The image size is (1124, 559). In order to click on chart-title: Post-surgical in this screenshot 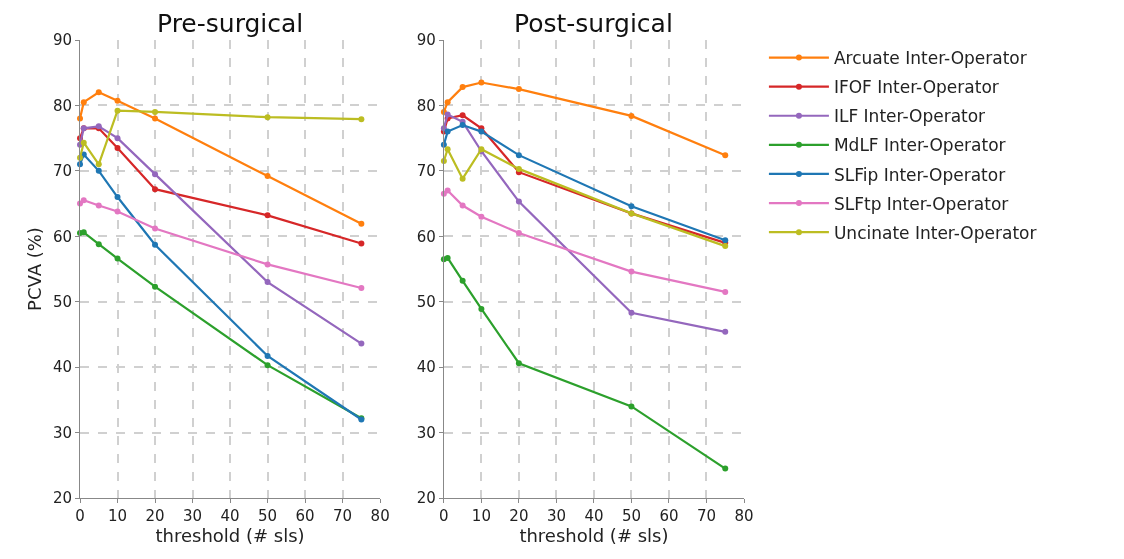, I will do `click(593, 23)`.